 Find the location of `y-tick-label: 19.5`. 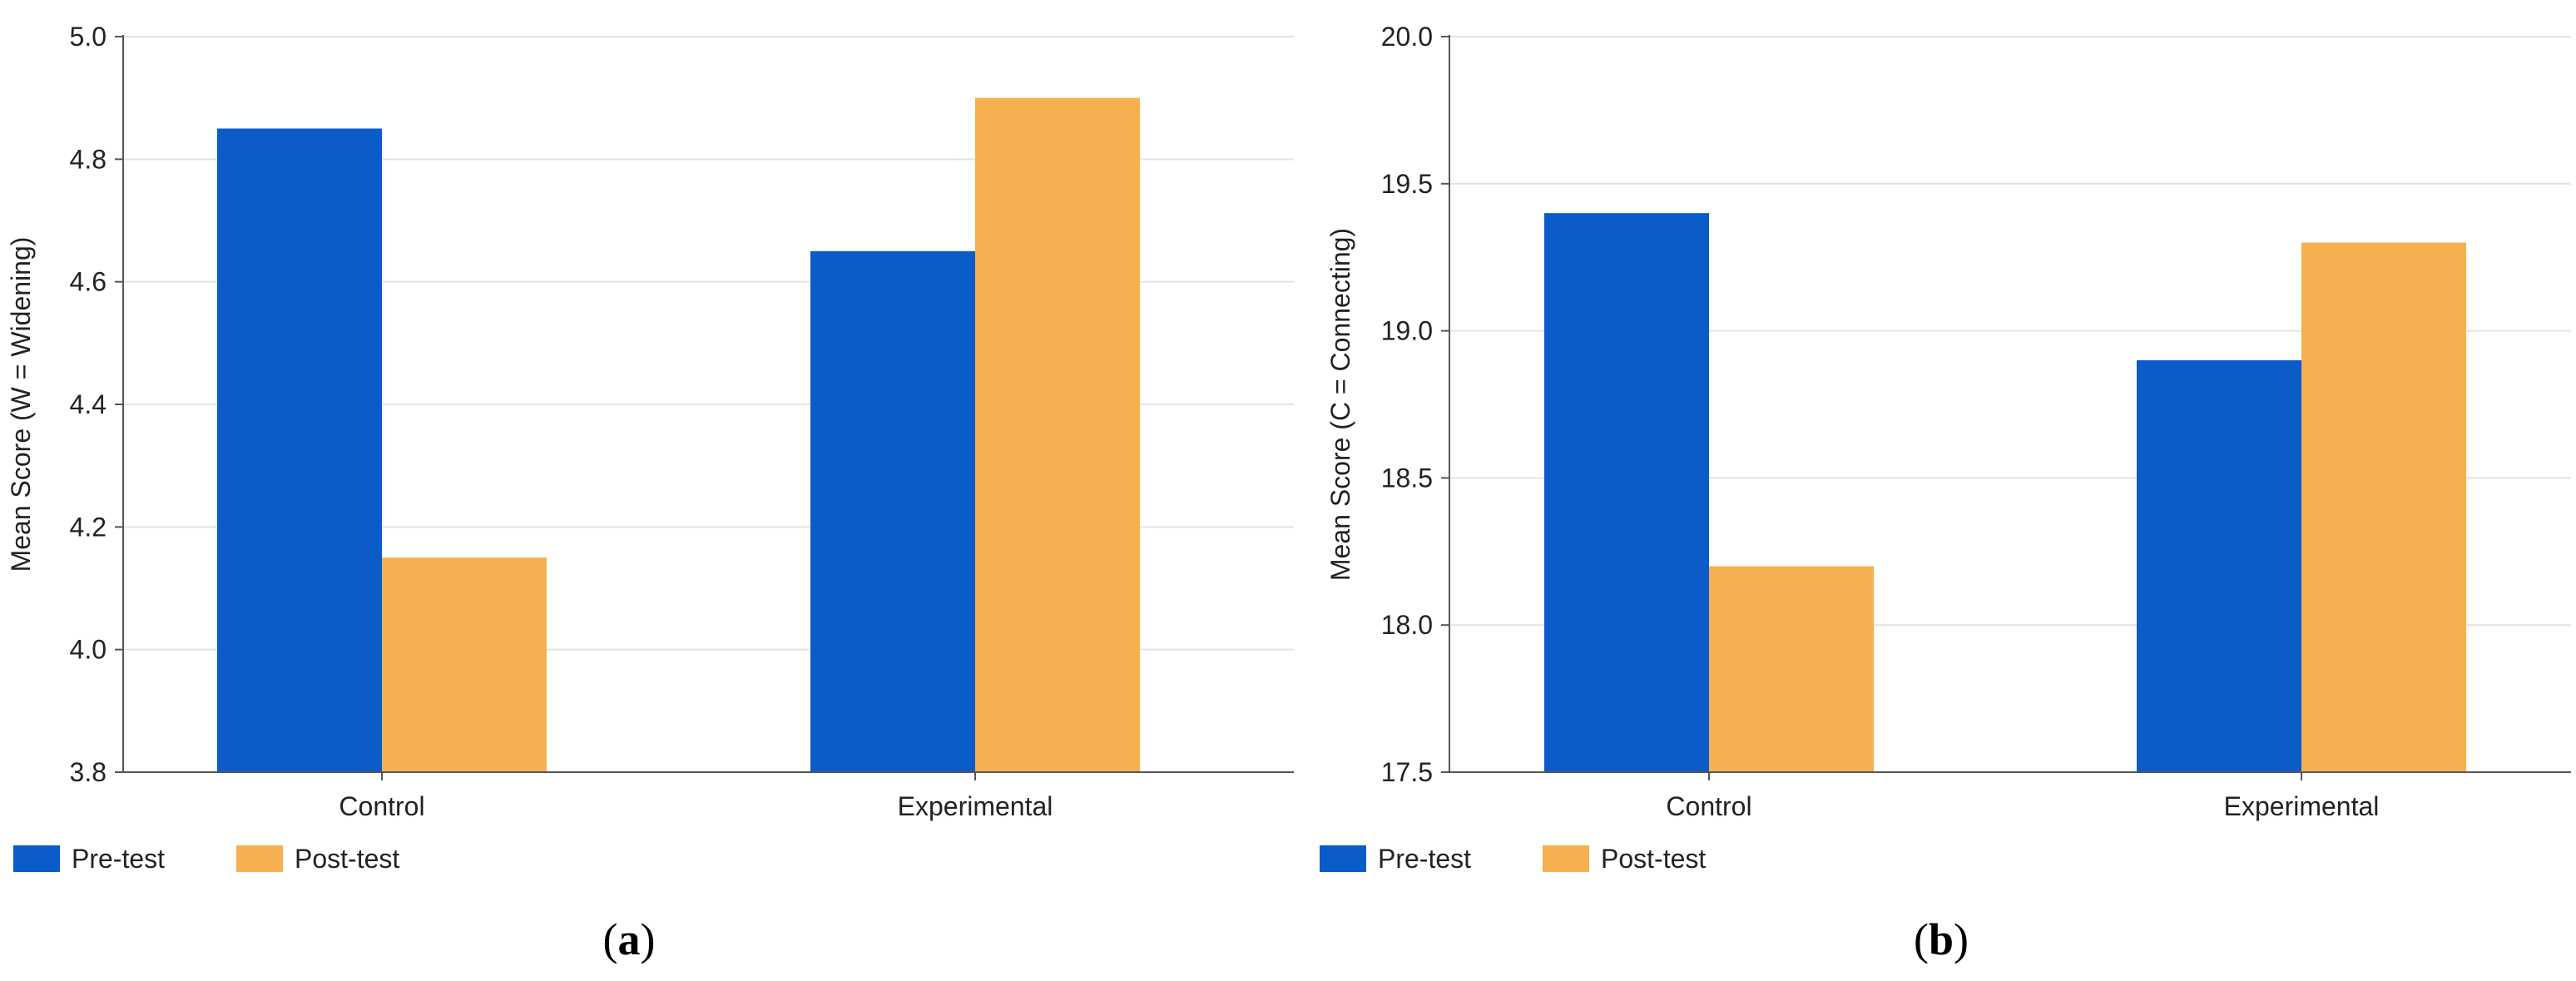

y-tick-label: 19.5 is located at coordinates (1407, 184).